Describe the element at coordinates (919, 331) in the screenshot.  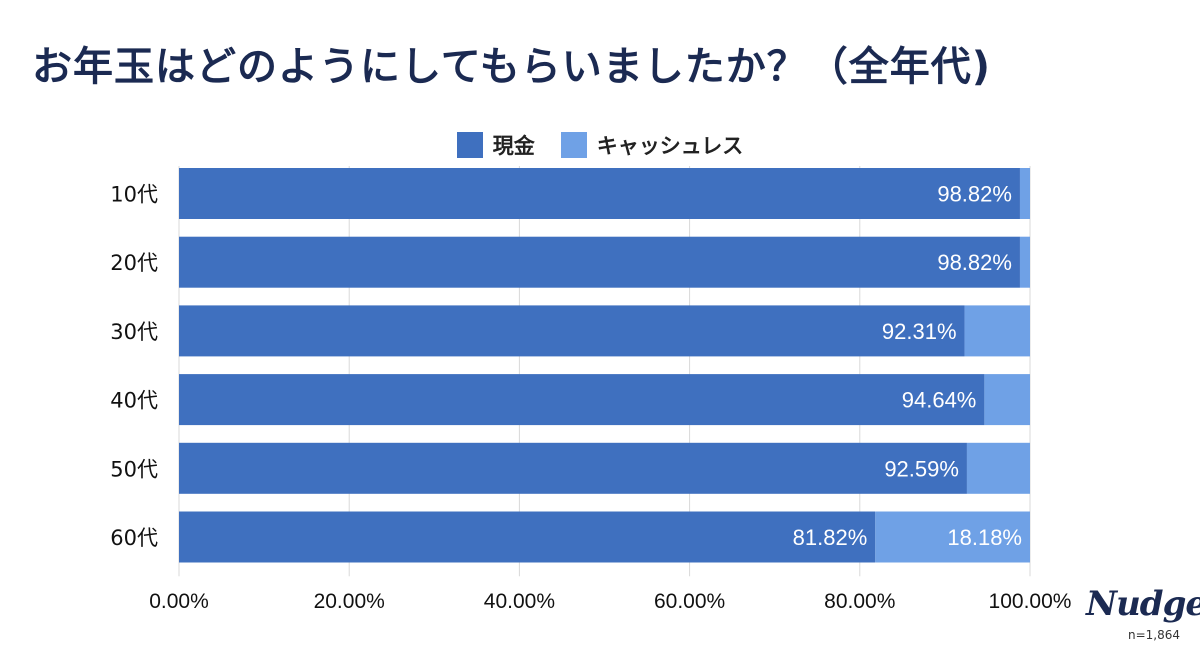
I see `data-label: 92.31%` at that location.